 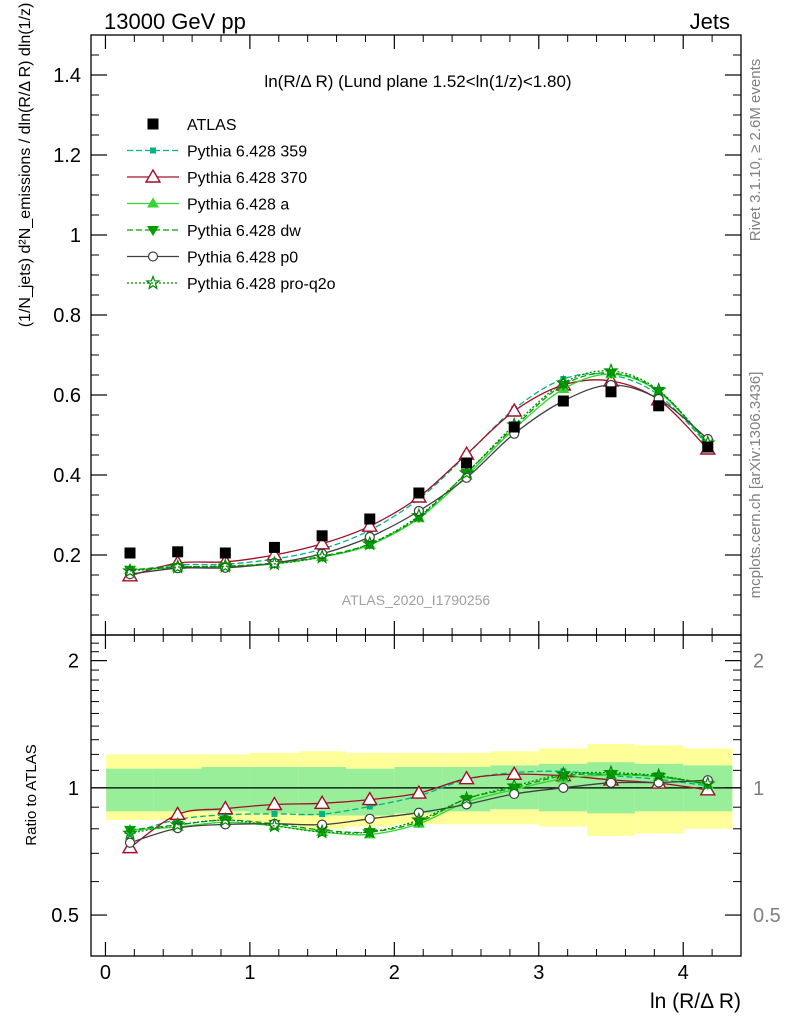 I want to click on legend-label-3: Pythia 6.428 dw, so click(x=244, y=231).